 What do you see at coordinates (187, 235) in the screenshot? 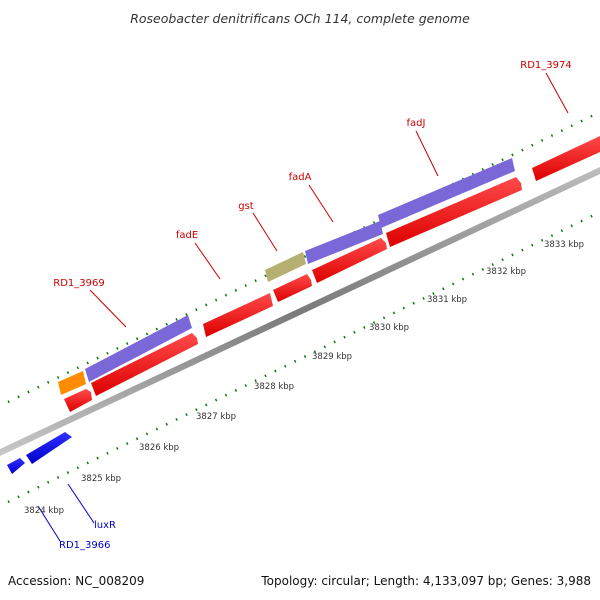
I see `gene-label-fade: fadE` at bounding box center [187, 235].